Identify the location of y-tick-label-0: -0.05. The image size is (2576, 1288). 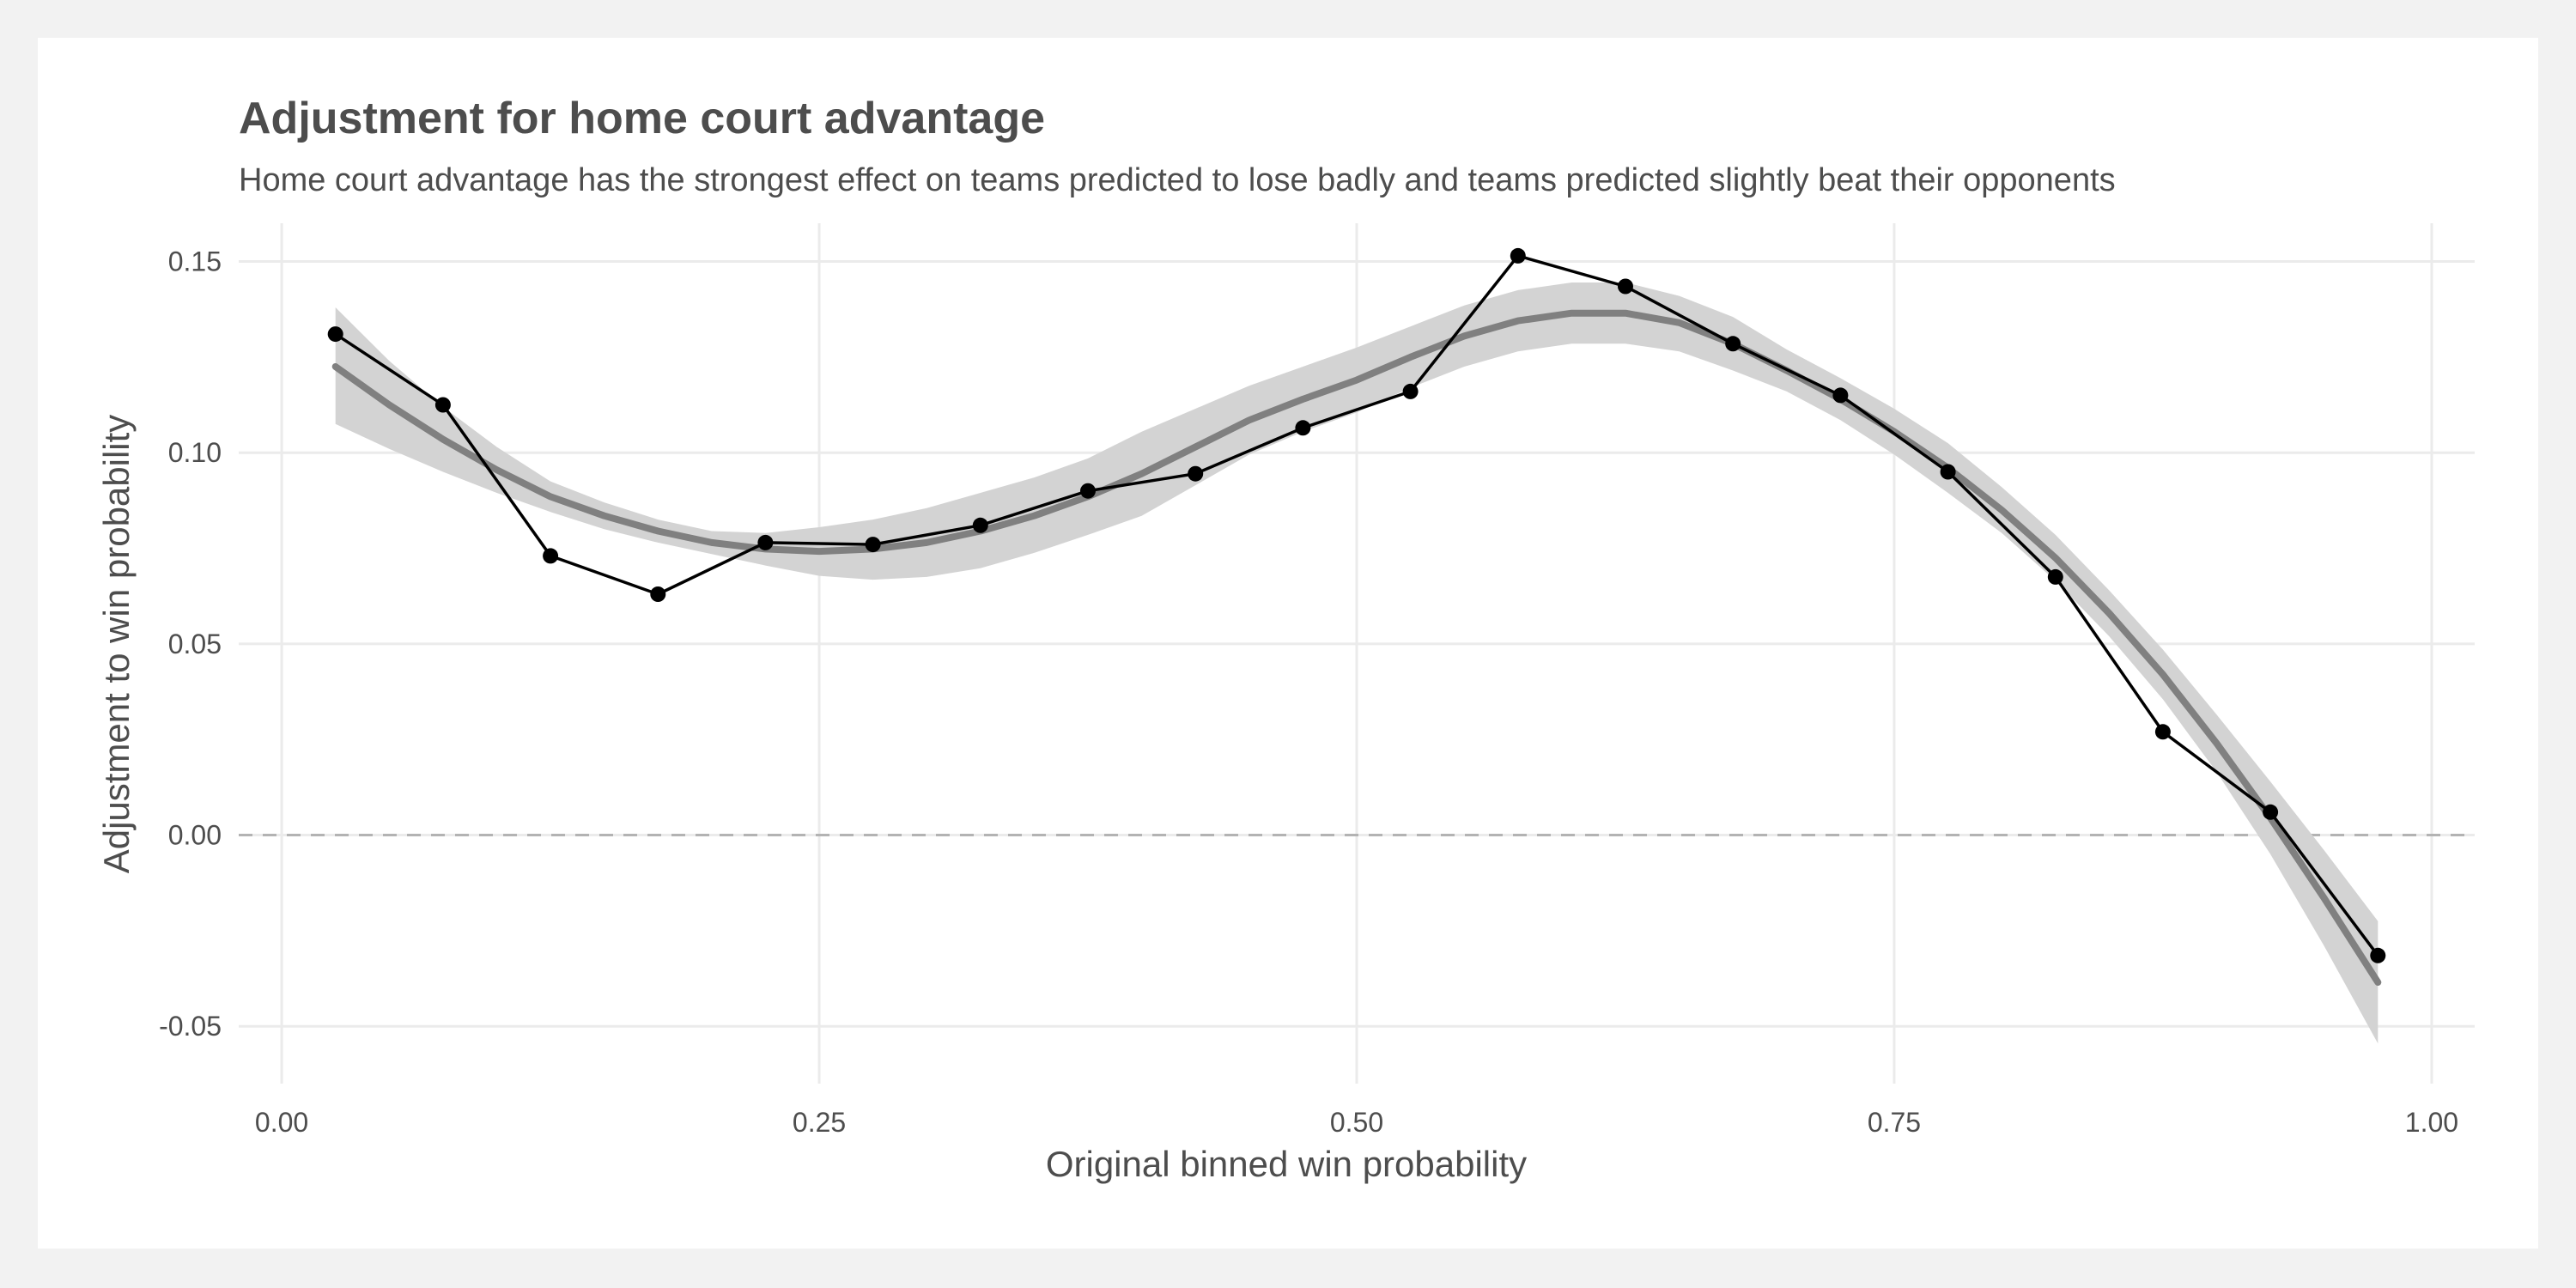
(191, 1027).